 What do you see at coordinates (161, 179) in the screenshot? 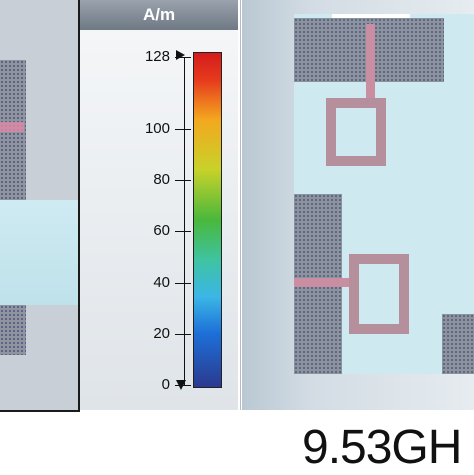
I see `legend-tick-label: 80` at bounding box center [161, 179].